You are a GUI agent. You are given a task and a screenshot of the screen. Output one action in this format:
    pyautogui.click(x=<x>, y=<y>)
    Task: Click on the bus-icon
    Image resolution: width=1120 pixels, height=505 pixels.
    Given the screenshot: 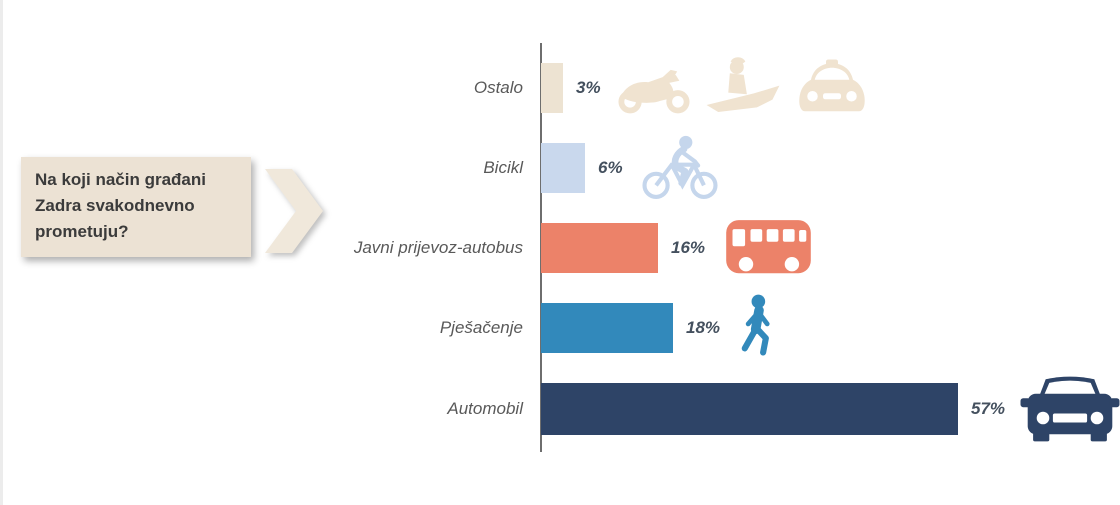 What is the action you would take?
    pyautogui.click(x=768, y=248)
    